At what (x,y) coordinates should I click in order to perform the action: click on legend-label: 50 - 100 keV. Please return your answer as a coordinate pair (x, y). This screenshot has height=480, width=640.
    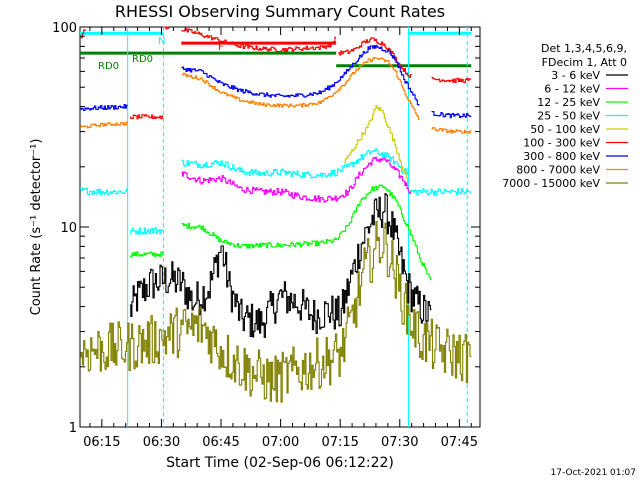
    Looking at the image, I should click on (565, 129).